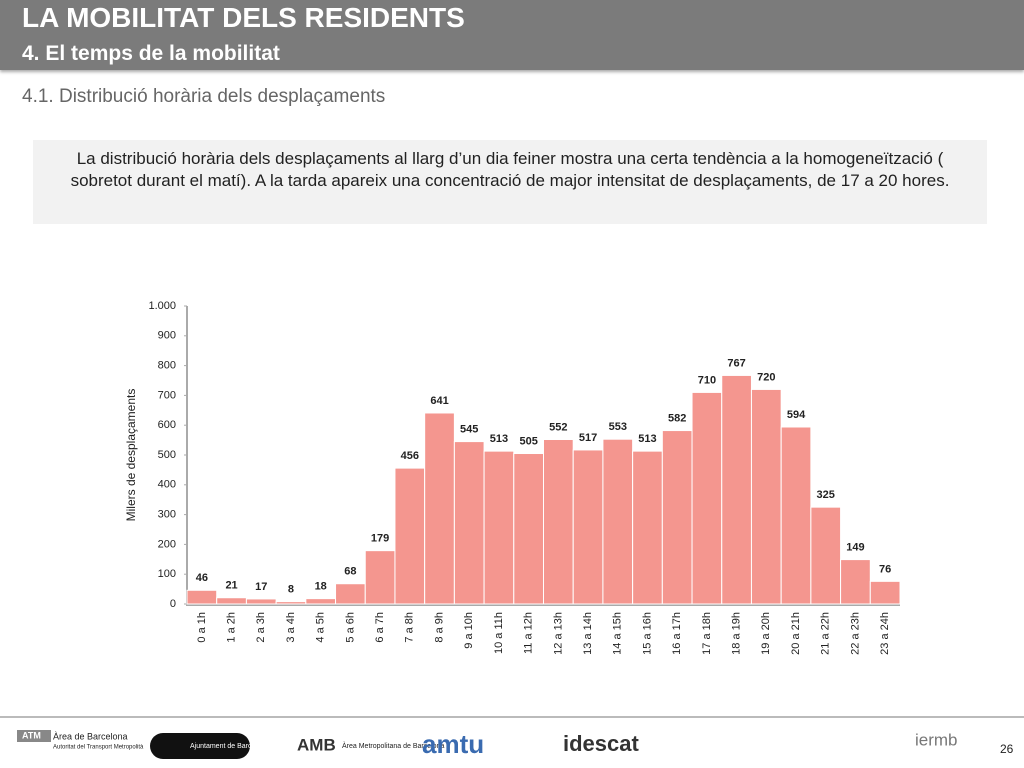 The height and width of the screenshot is (768, 1024). I want to click on logo-text: Autoritat del Transport Metropolità, so click(98, 748).